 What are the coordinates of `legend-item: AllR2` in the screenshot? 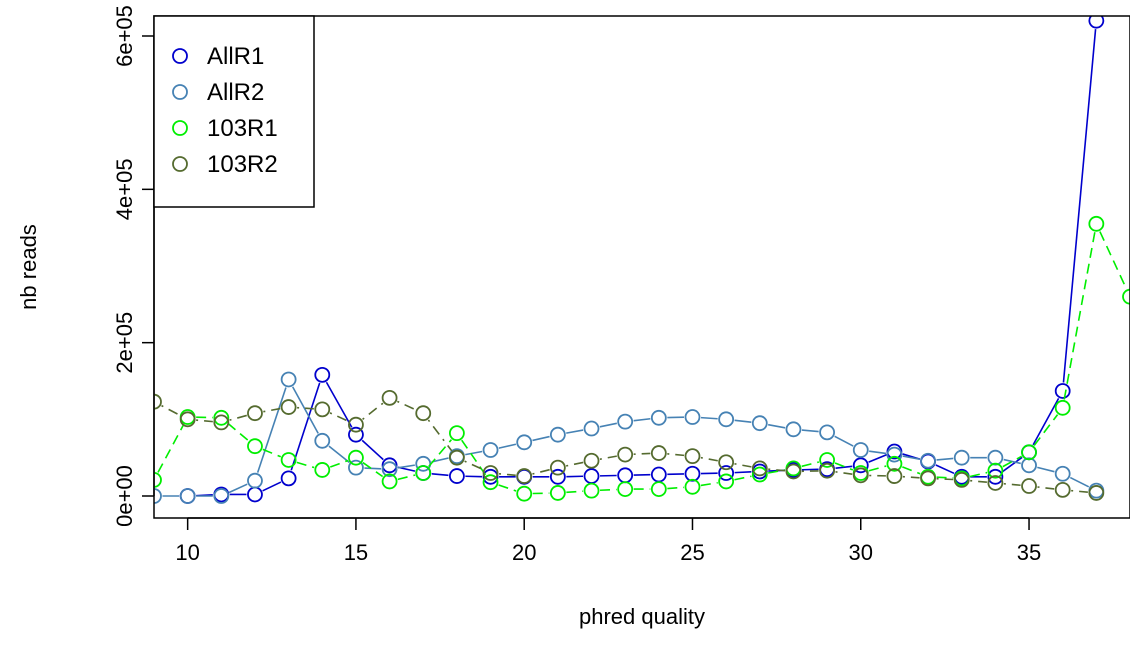 It's located at (218, 92).